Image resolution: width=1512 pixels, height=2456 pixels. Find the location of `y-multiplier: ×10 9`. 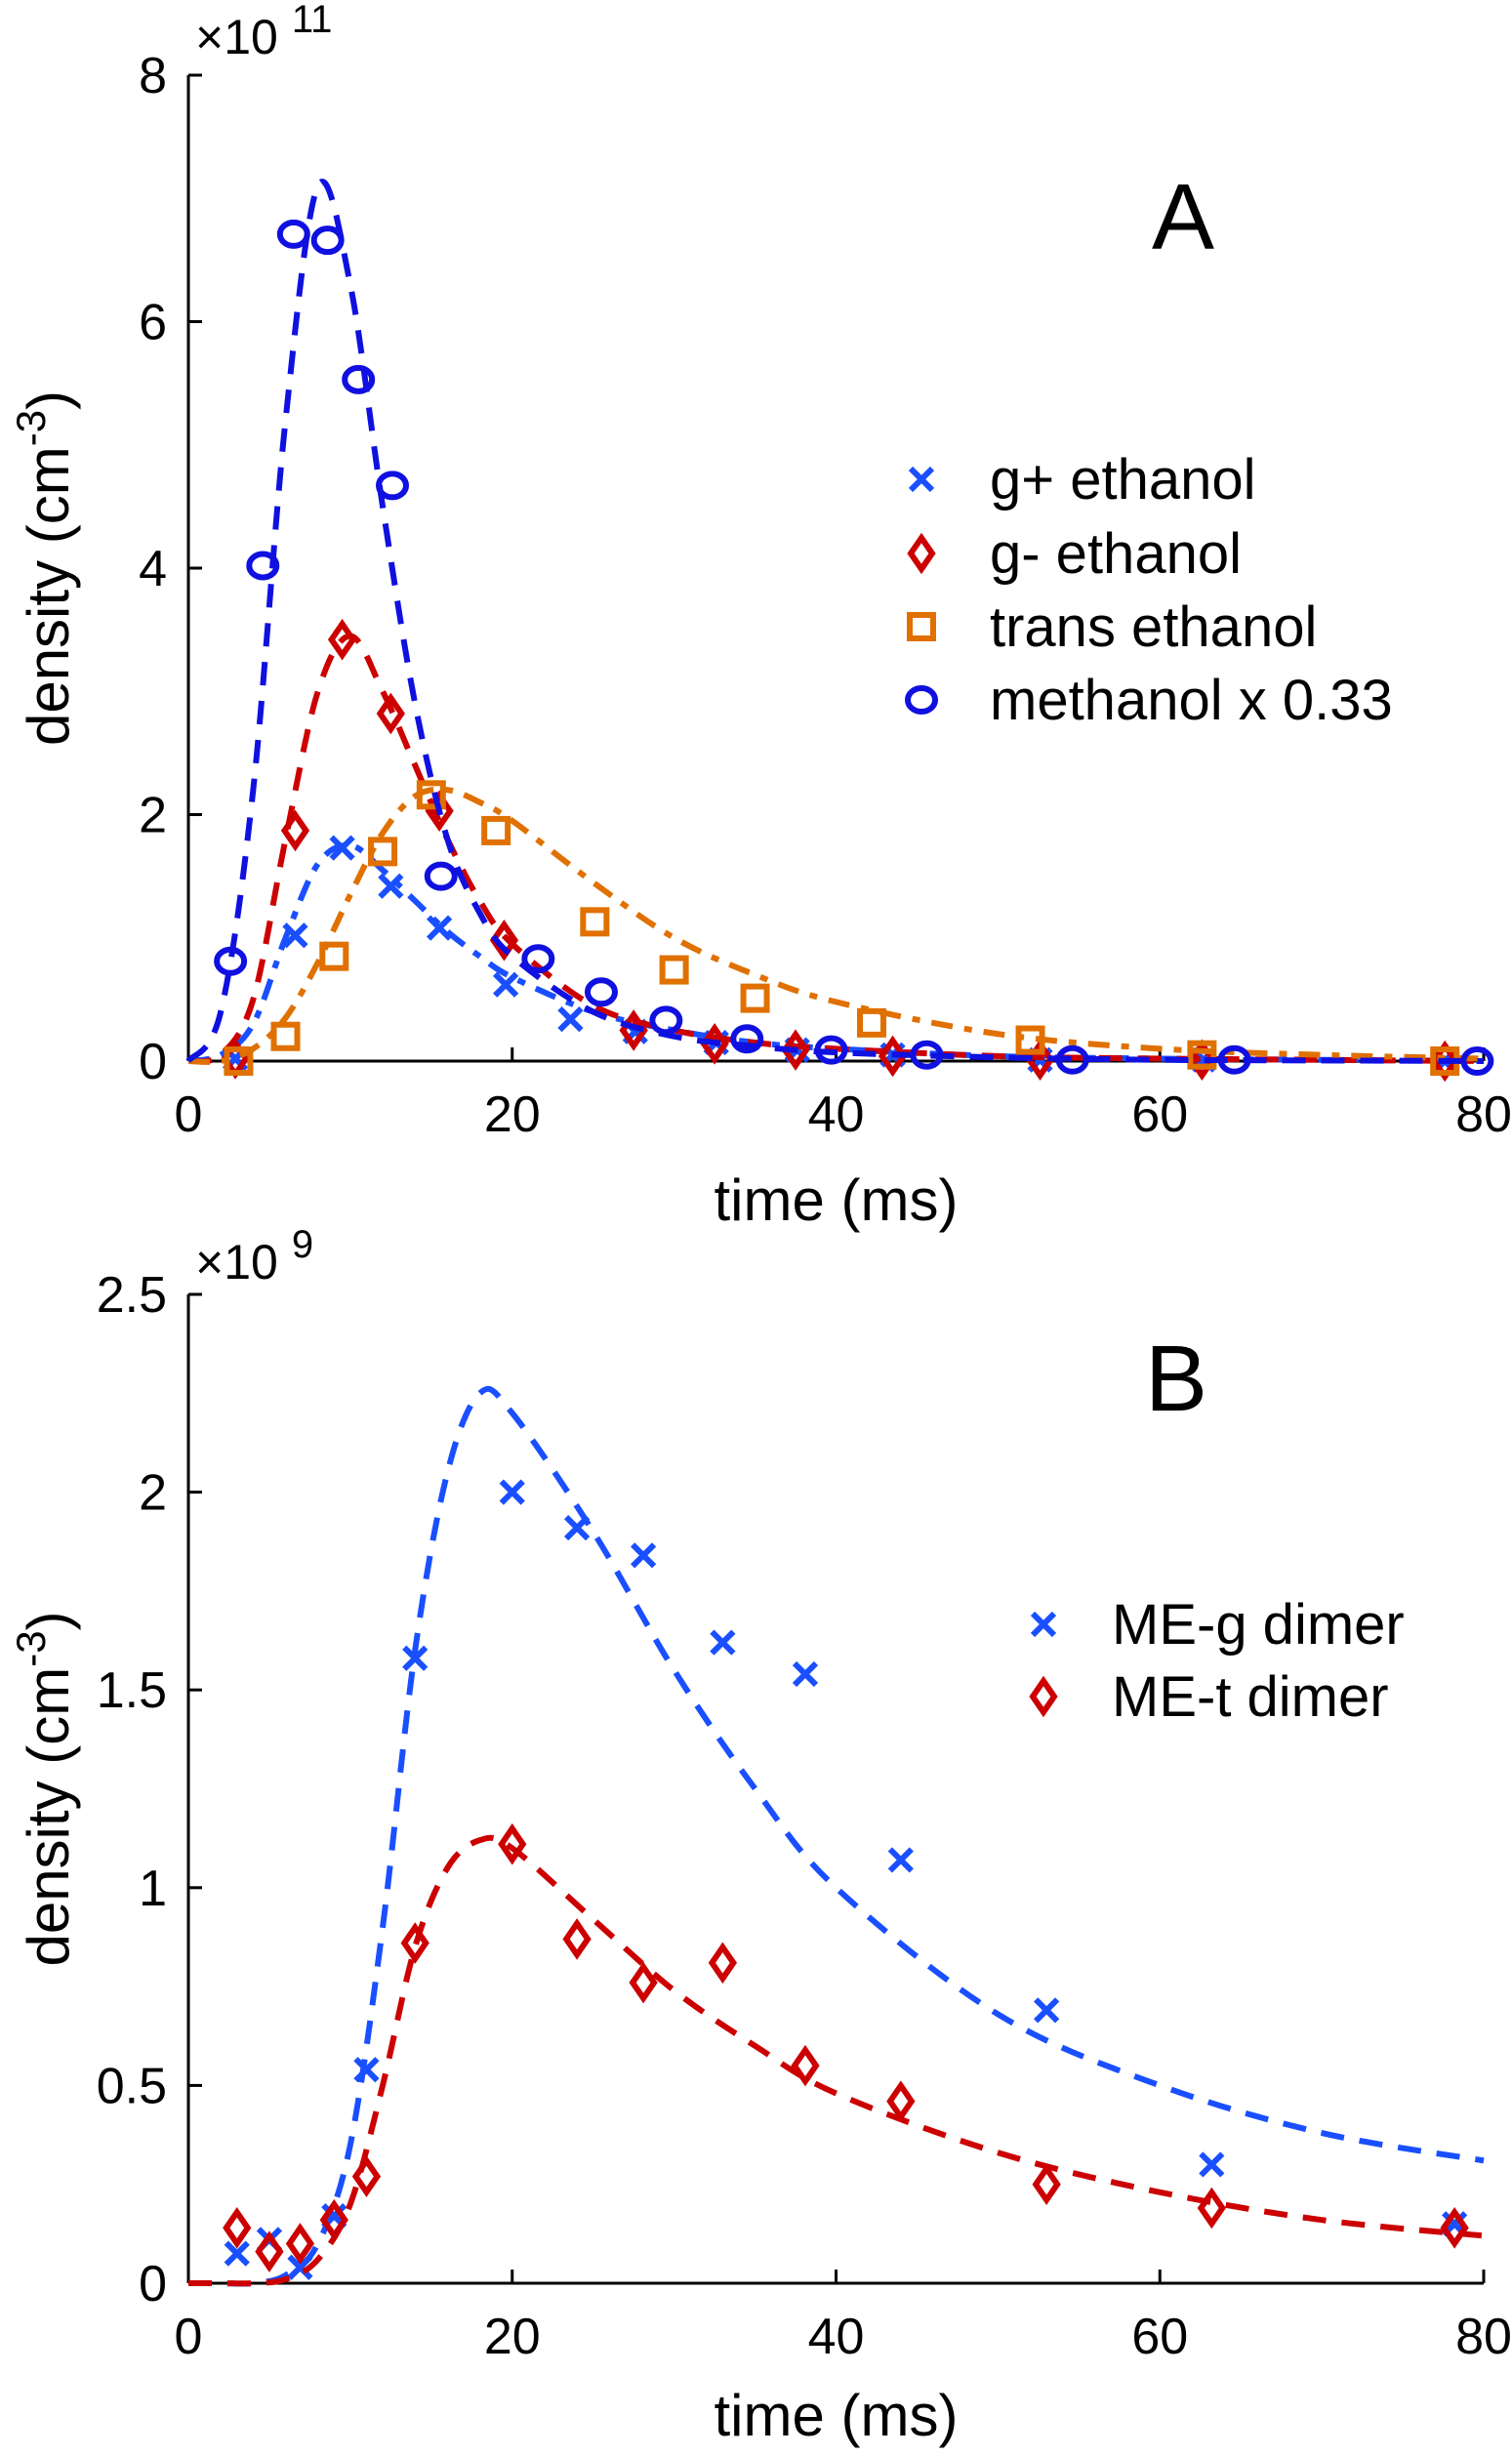

y-multiplier: ×10 9 is located at coordinates (254, 1256).